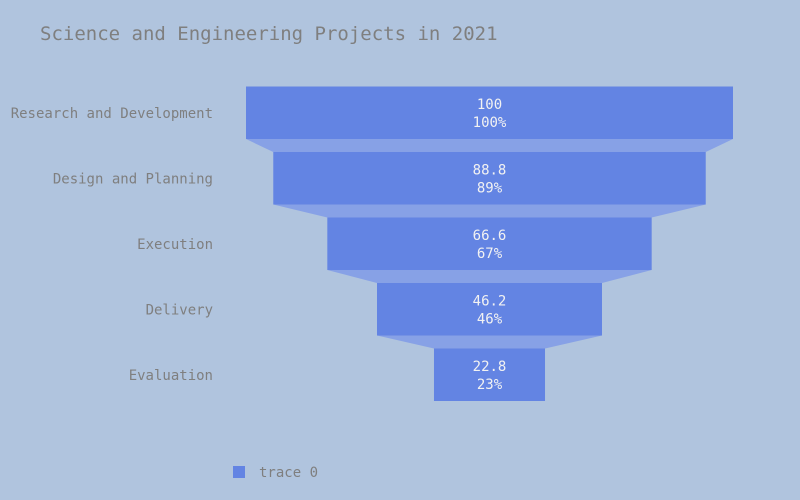 The image size is (800, 500). Describe the element at coordinates (490, 385) in the screenshot. I see `percent-label: 23%` at that location.